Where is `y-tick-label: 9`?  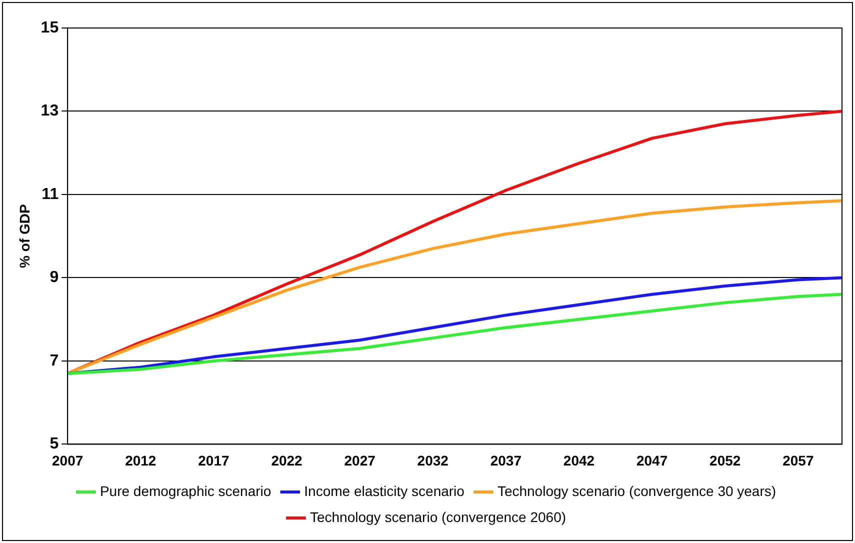
y-tick-label: 9 is located at coordinates (54, 277).